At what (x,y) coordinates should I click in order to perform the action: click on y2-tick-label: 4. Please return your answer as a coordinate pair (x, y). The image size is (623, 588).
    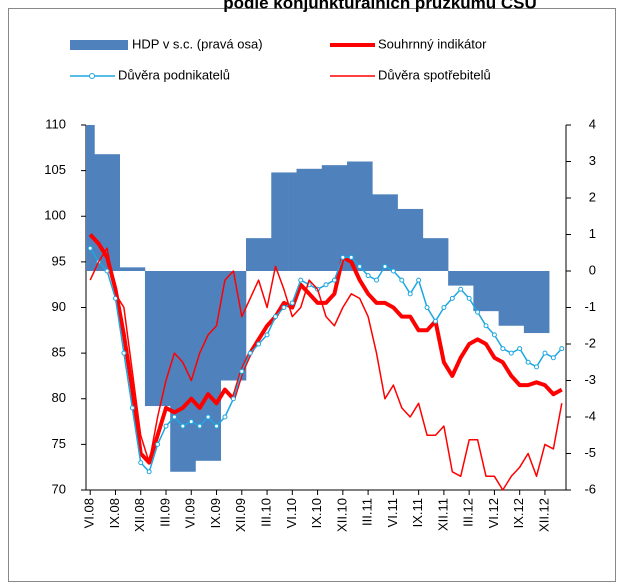
    Looking at the image, I should click on (592, 123).